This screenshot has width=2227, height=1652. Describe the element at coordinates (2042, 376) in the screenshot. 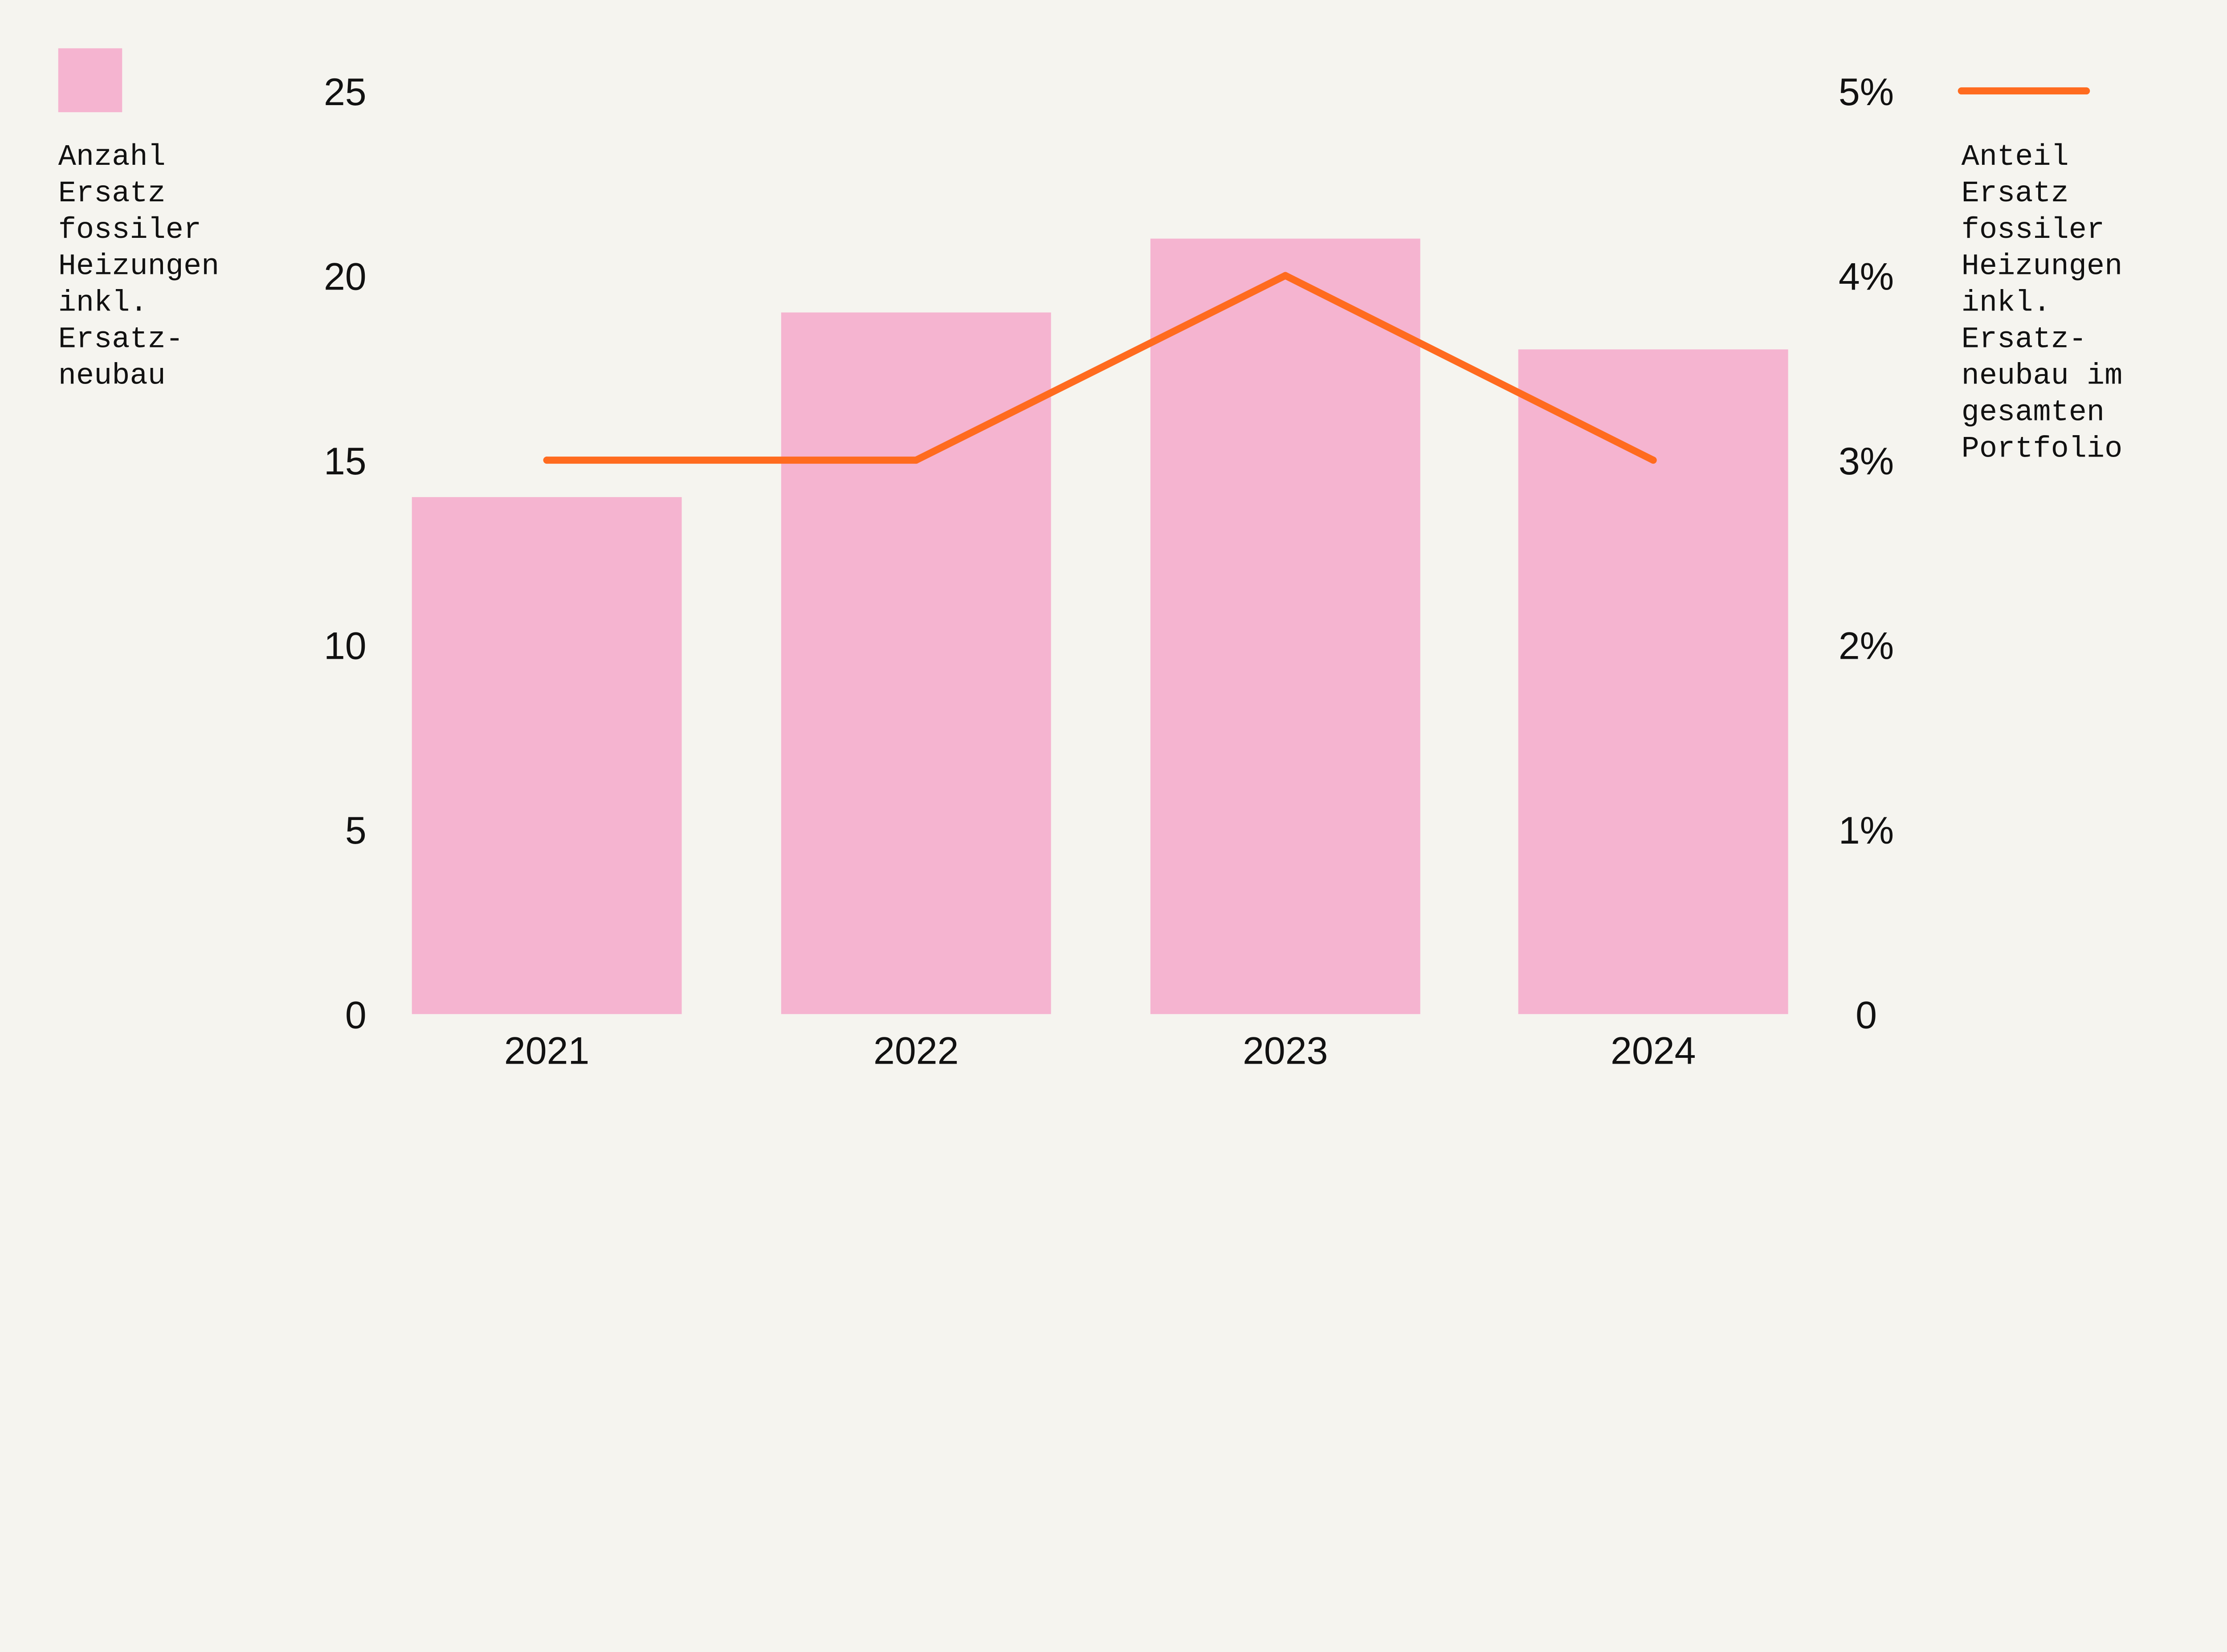

I see `legend-right-line: neubau im` at that location.